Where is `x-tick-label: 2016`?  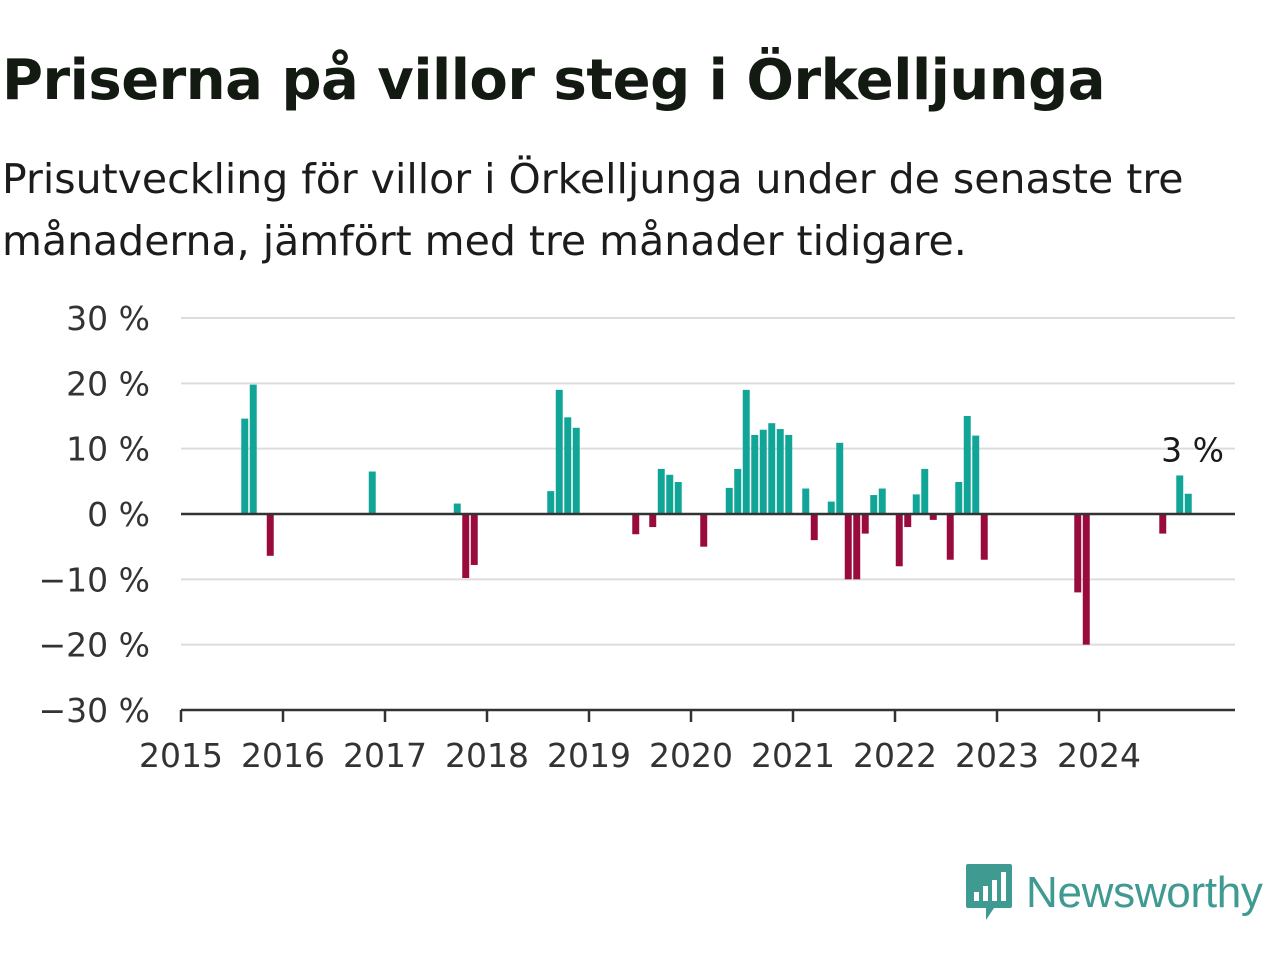 x-tick-label: 2016 is located at coordinates (283, 755).